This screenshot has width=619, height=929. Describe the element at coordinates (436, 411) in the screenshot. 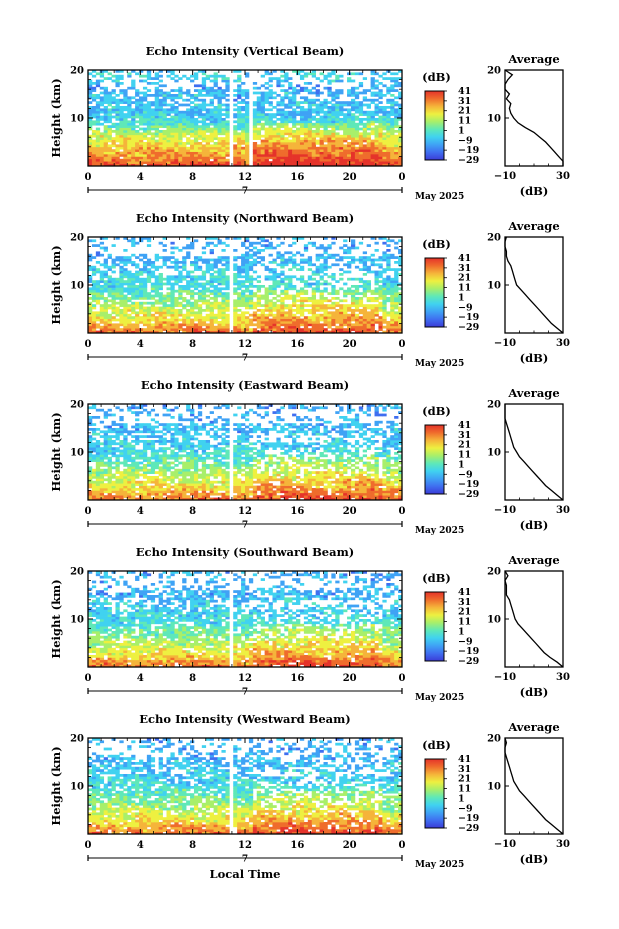

I see `colorbar-unit: (dB)` at that location.